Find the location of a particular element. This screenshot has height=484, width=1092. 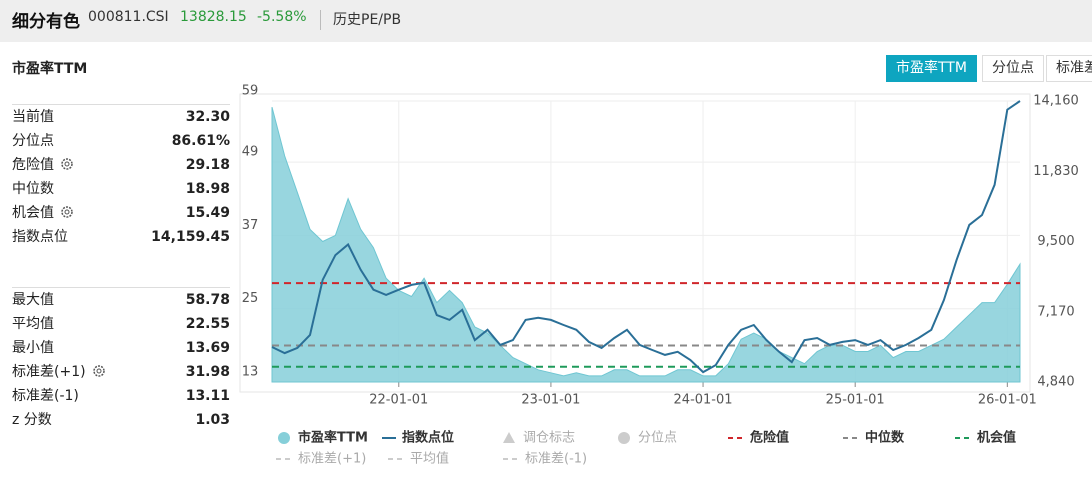

x-tick-label: 24-01-01 is located at coordinates (703, 400).